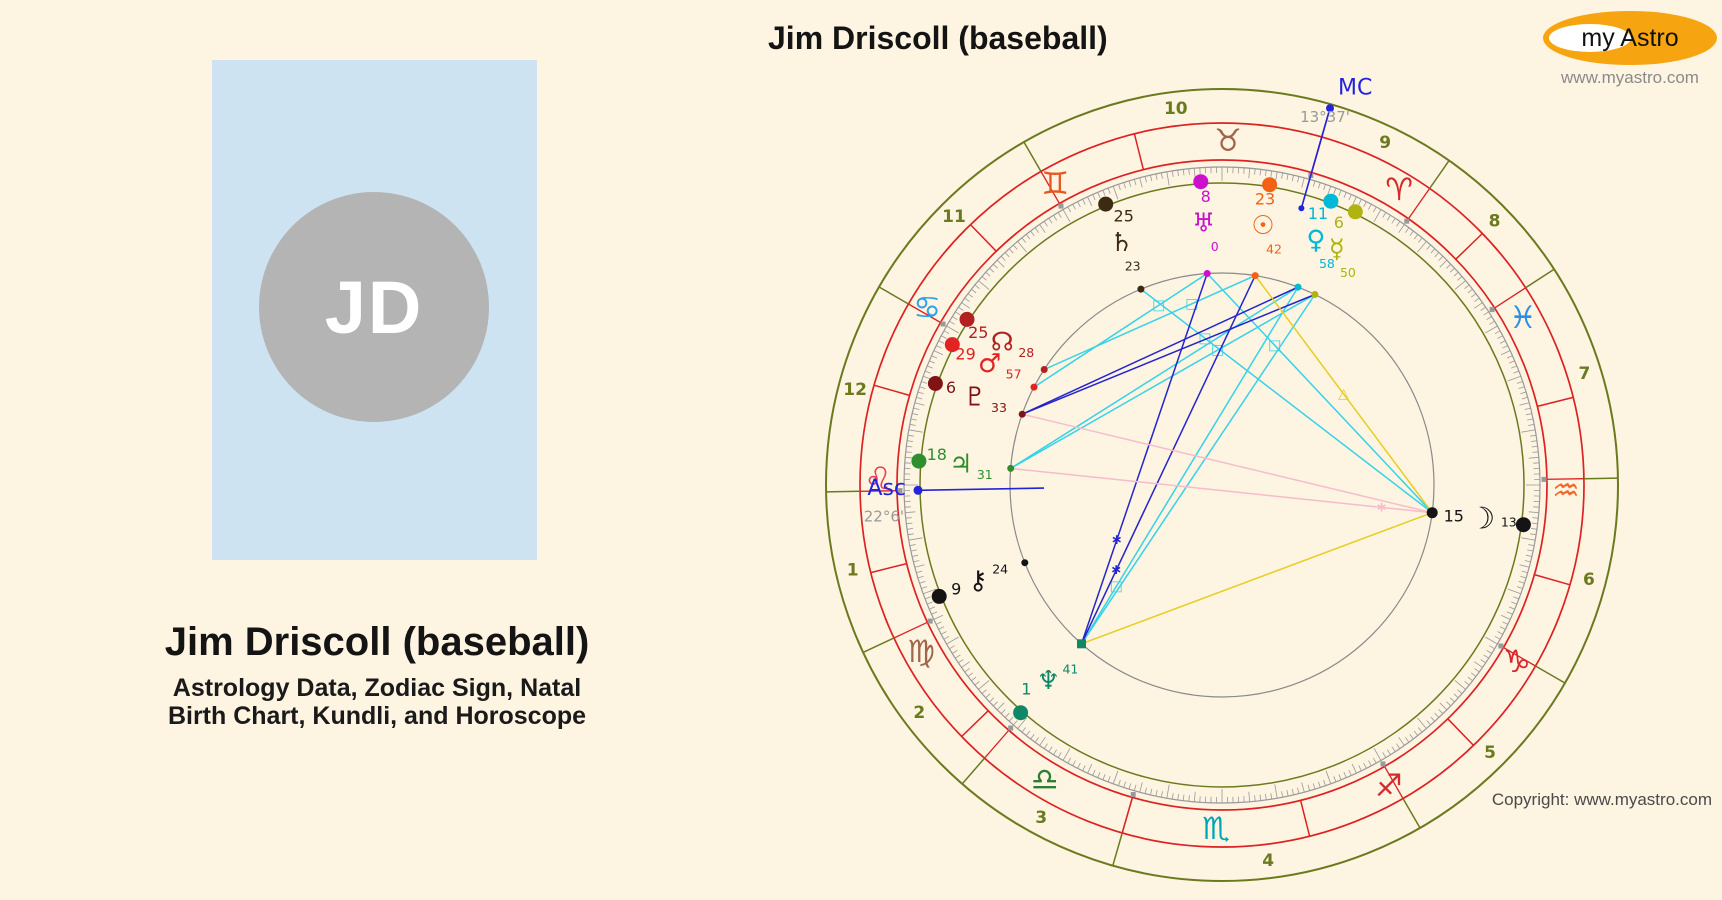 This screenshot has height=900, width=1722. Describe the element at coordinates (1000, 569) in the screenshot. I see `planet-chiron-minute: 24` at that location.